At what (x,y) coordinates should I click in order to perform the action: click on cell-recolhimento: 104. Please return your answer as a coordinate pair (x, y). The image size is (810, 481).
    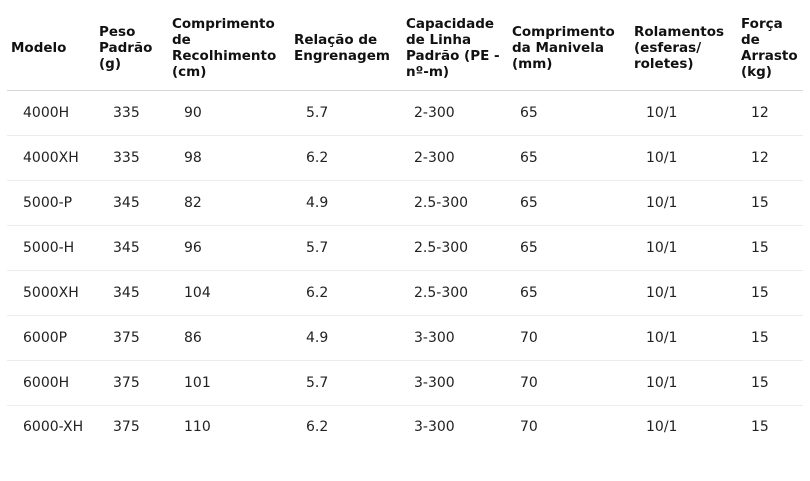
    Looking at the image, I should click on (229, 293).